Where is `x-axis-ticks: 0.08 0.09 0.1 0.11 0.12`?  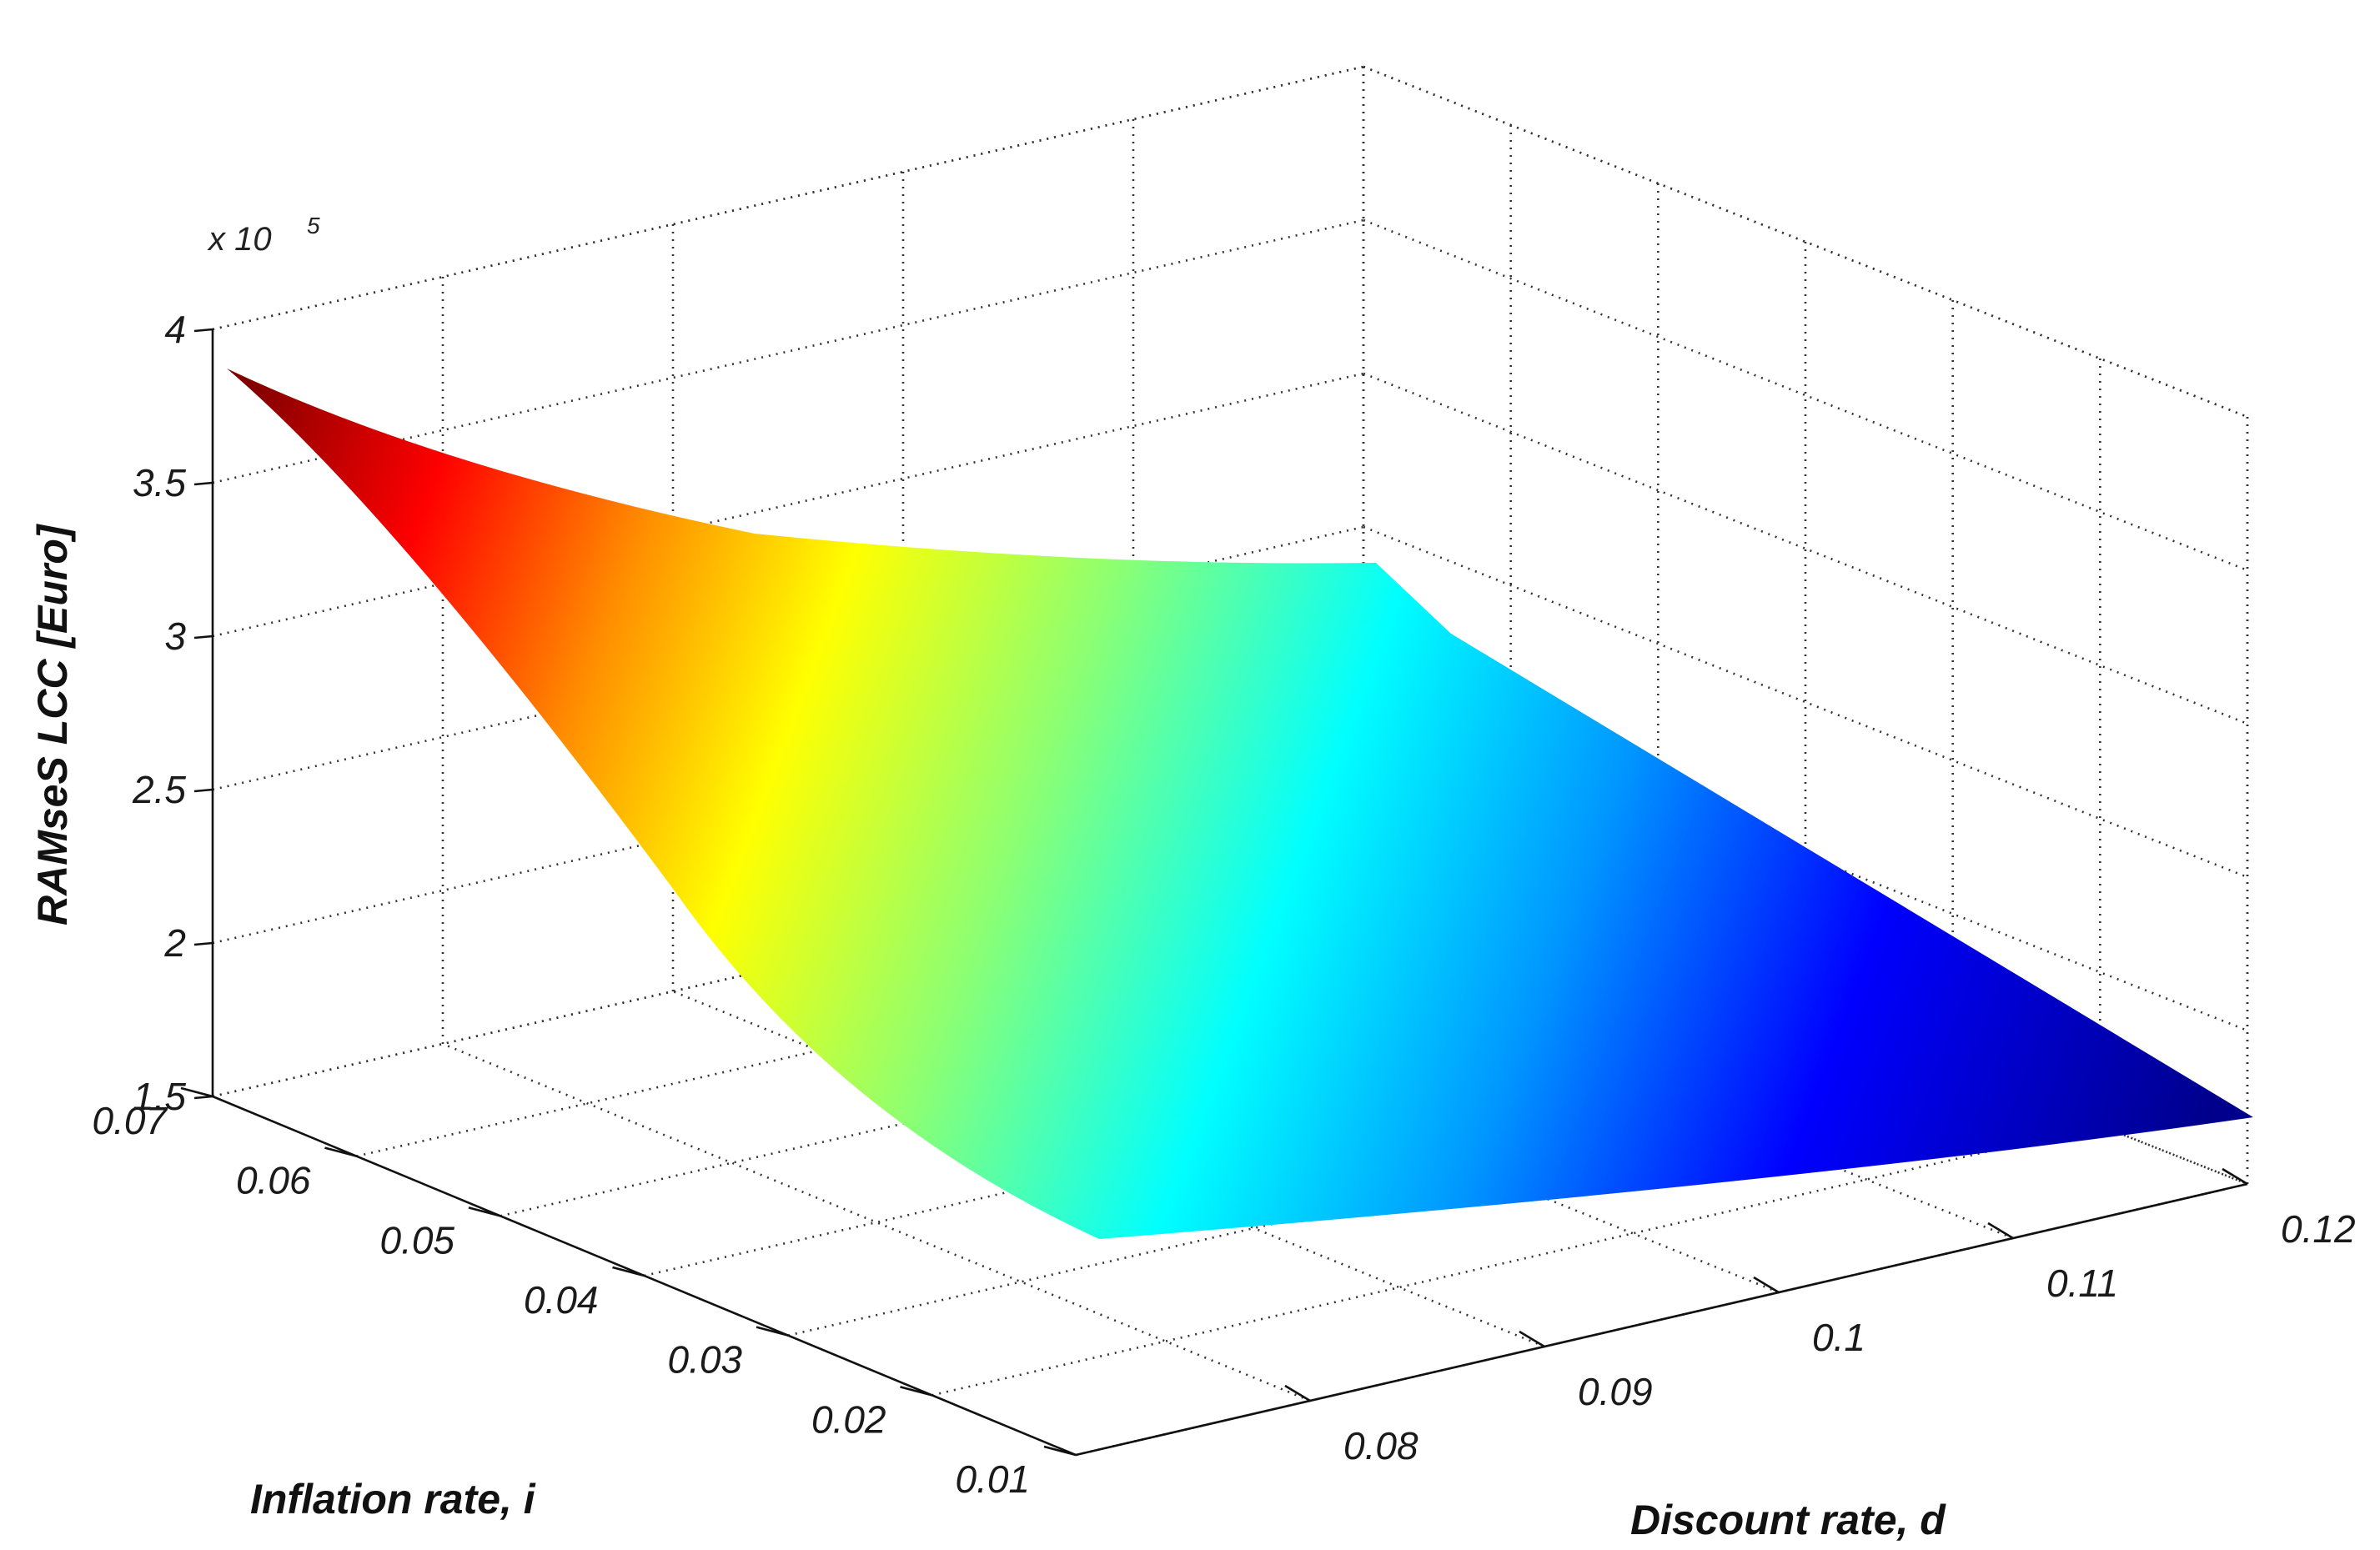 x-axis-ticks: 0.08 0.09 0.1 0.11 0.12 is located at coordinates (1820, 1317).